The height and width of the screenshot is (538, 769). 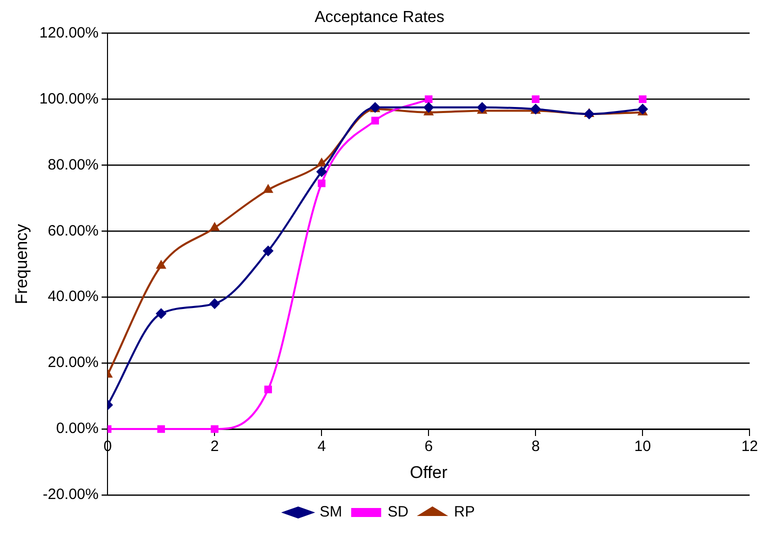 What do you see at coordinates (642, 447) in the screenshot?
I see `x-tick-label: 10` at bounding box center [642, 447].